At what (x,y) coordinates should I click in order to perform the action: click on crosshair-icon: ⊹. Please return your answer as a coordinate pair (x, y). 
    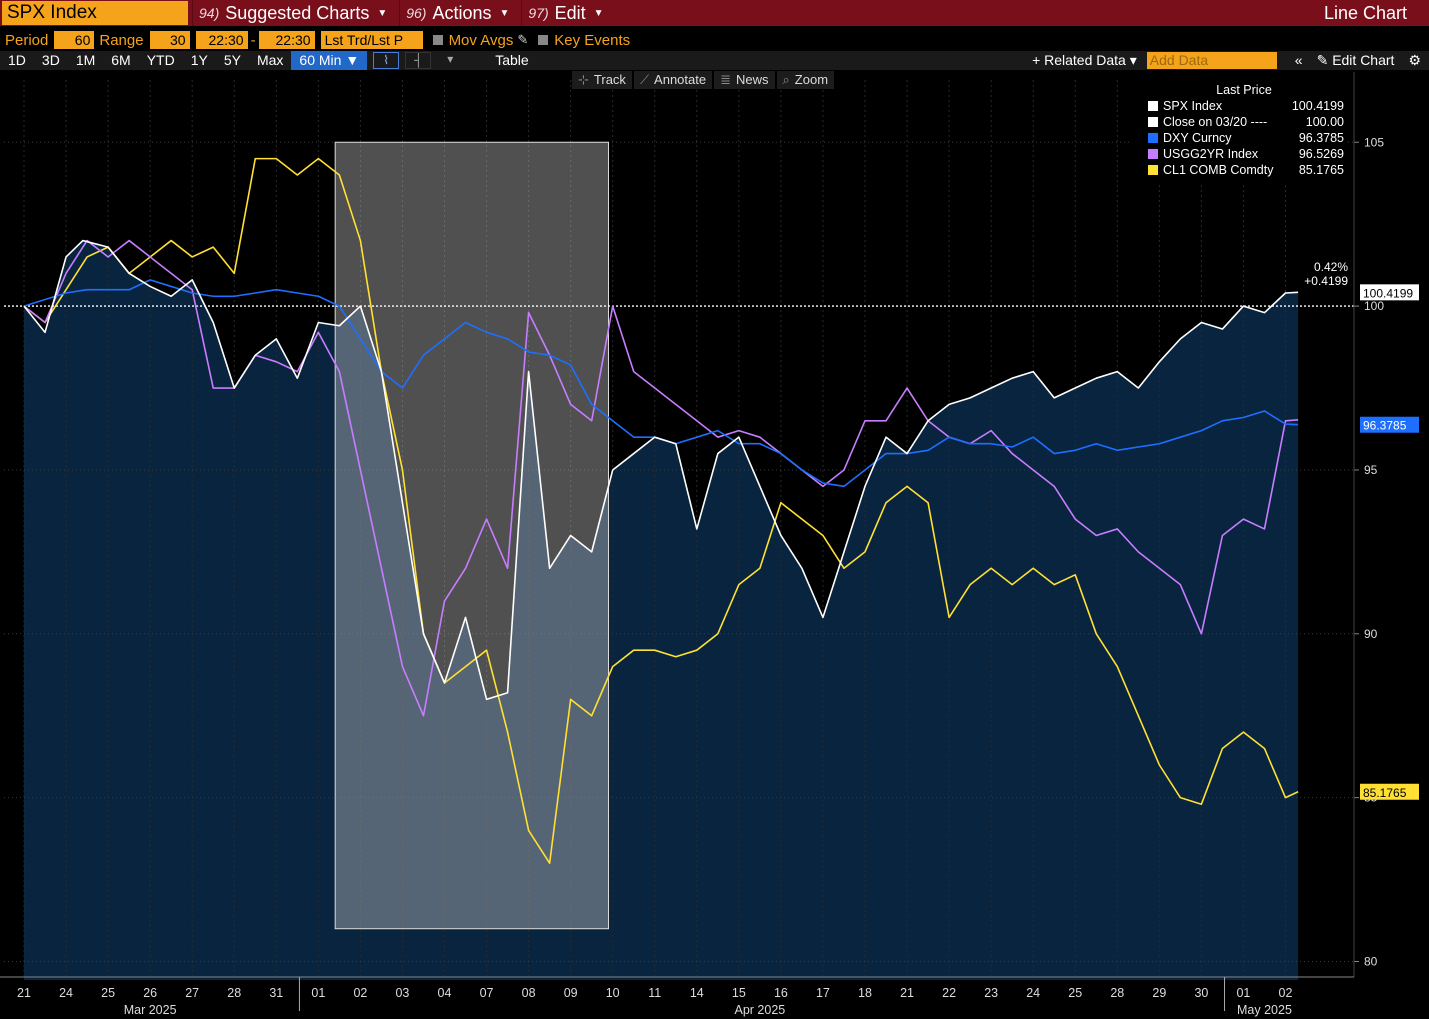
    Looking at the image, I should click on (583, 79).